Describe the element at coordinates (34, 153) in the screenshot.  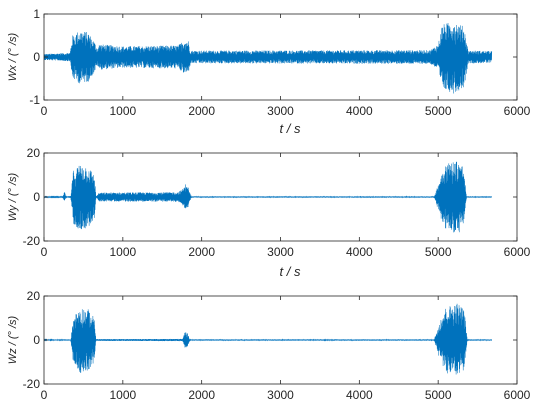
I see `wy-ytick-label-2: 20` at that location.